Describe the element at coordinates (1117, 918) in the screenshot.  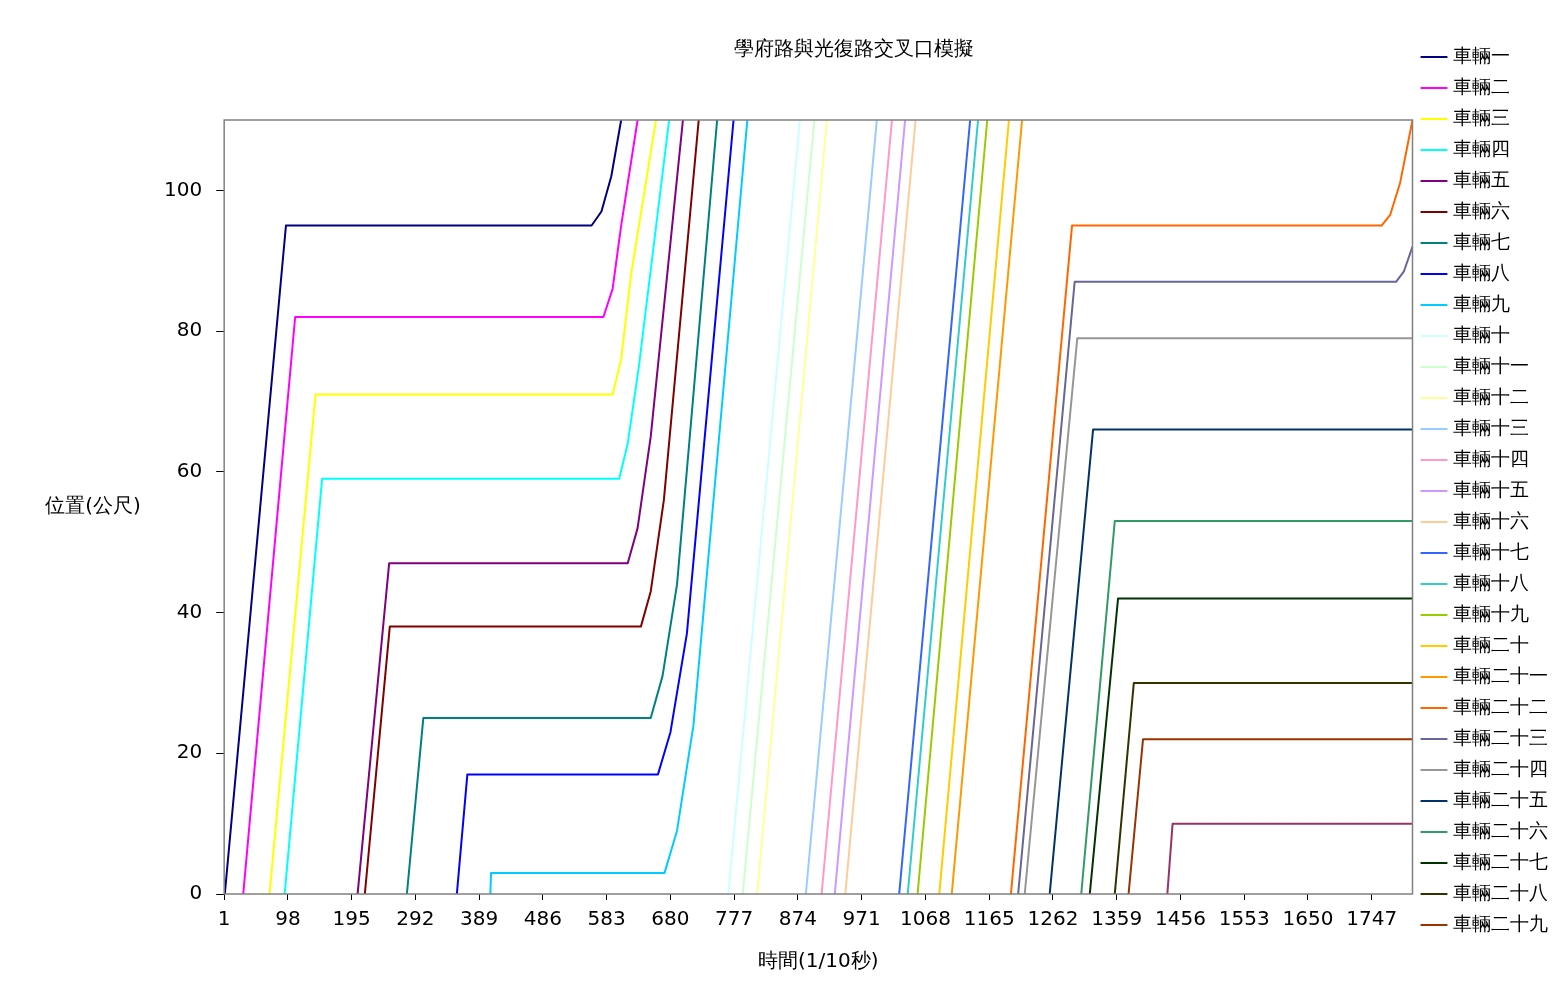
I see `x-tick-label: 1359` at that location.